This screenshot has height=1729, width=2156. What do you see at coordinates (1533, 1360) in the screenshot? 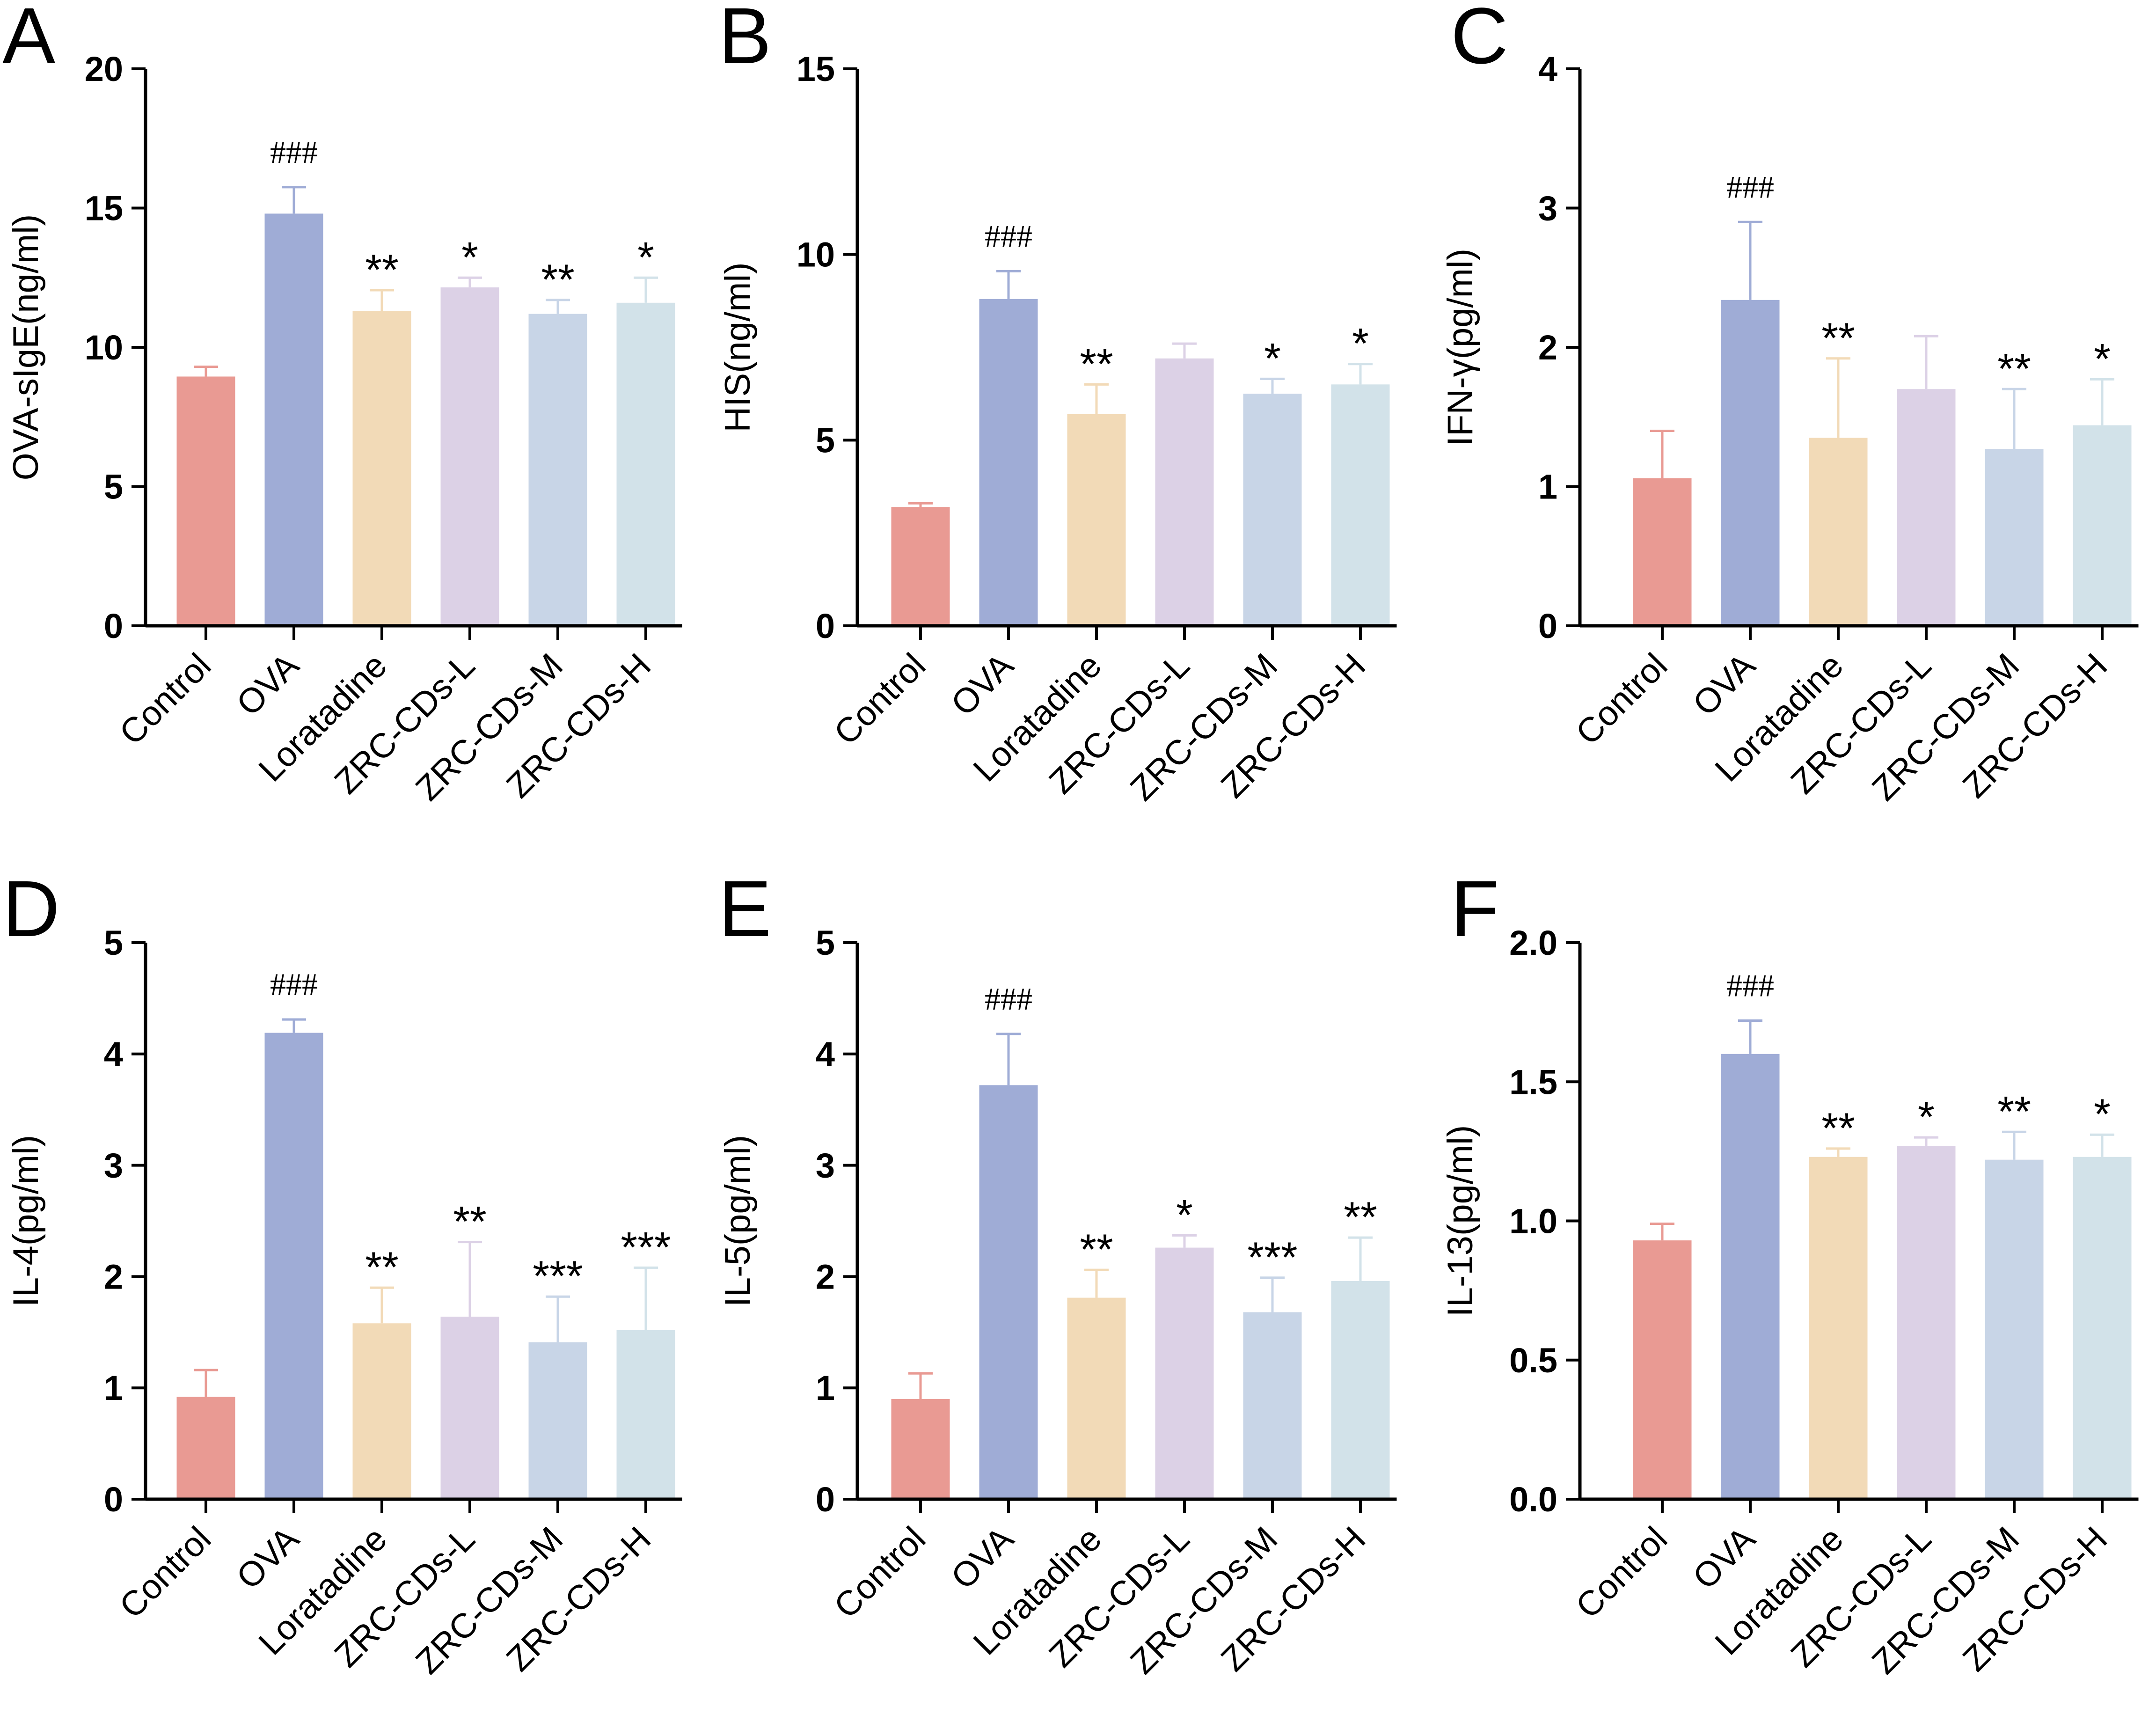
I see `y-tick-label: 0.5` at bounding box center [1533, 1360].